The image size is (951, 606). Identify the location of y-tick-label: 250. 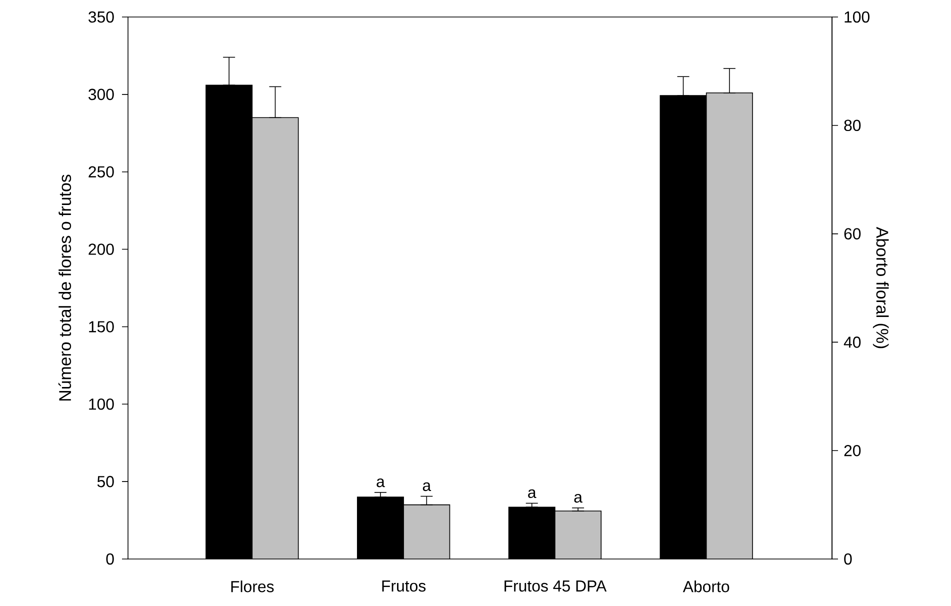
(101, 172).